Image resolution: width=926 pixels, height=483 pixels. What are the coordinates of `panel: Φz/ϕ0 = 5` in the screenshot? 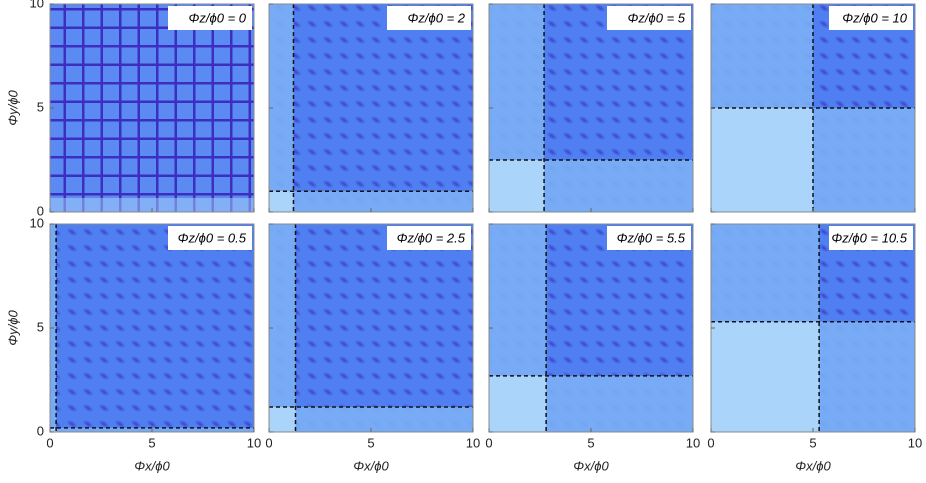 It's located at (591, 108).